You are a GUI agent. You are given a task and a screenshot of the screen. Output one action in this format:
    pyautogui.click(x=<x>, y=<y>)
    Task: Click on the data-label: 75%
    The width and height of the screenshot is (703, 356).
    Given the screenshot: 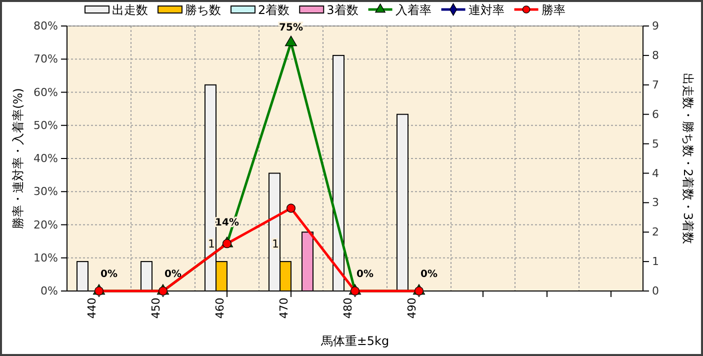 What is the action you would take?
    pyautogui.click(x=291, y=28)
    